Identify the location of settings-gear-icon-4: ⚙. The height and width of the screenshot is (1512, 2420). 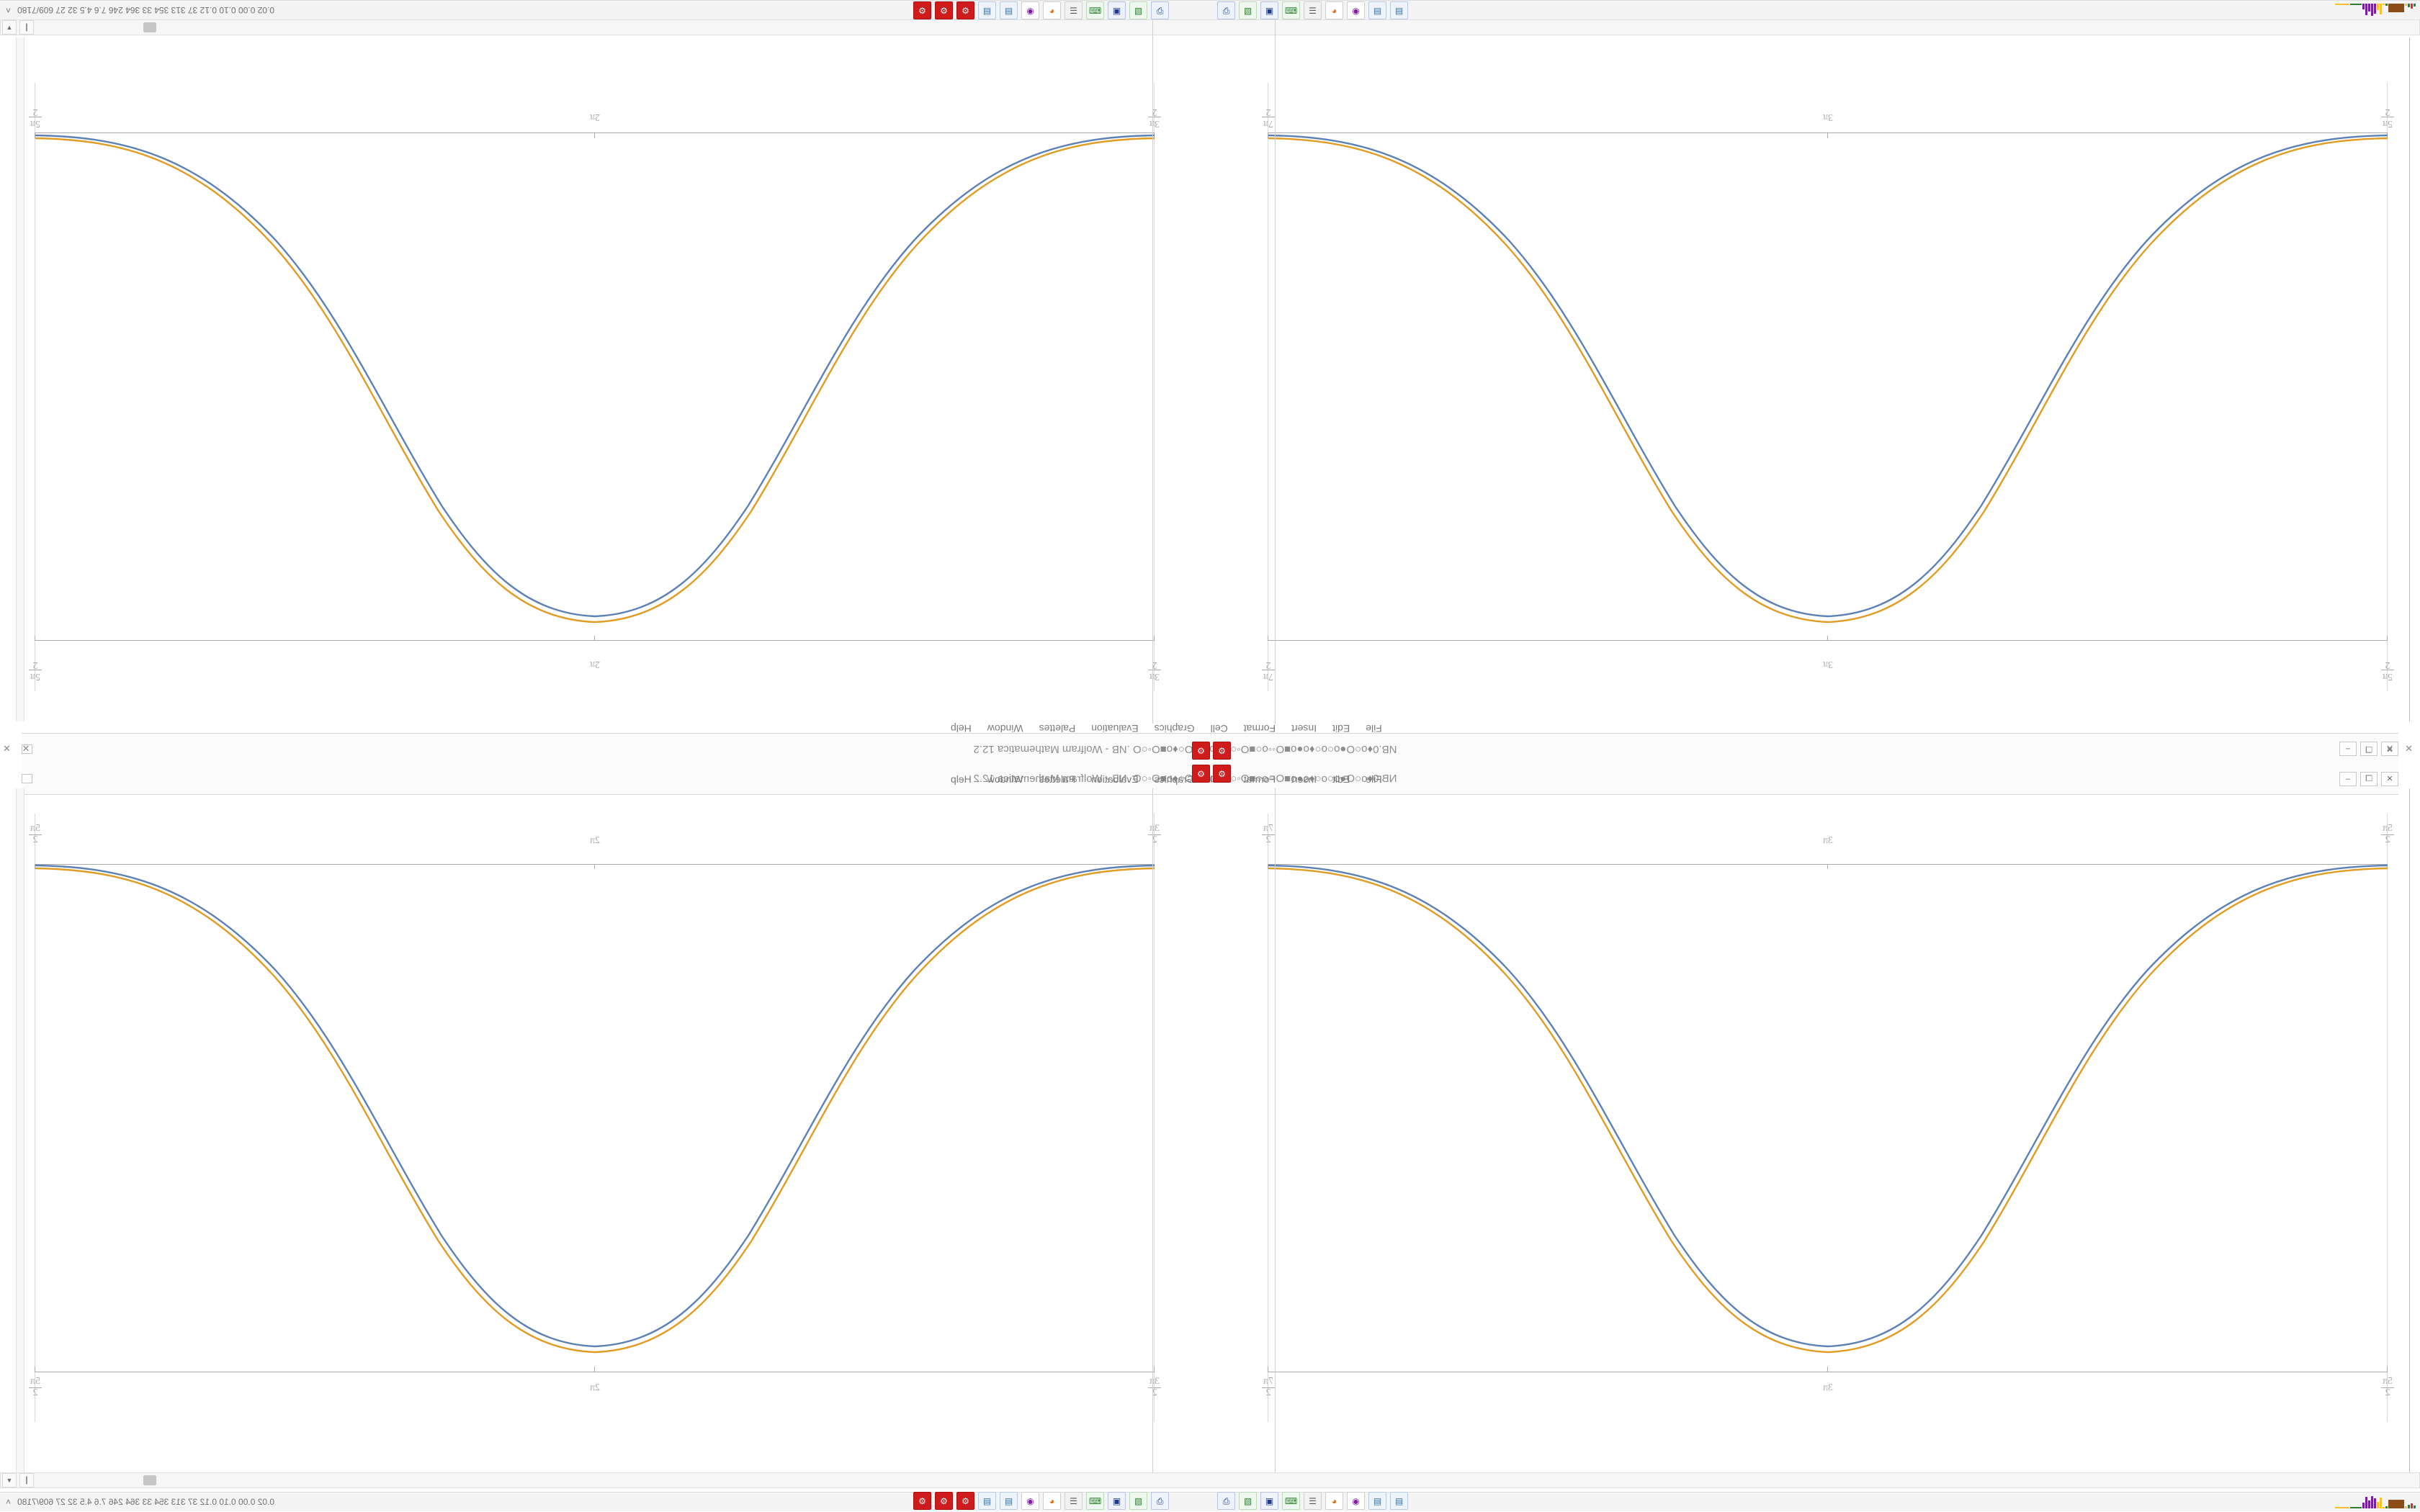
(1222, 774).